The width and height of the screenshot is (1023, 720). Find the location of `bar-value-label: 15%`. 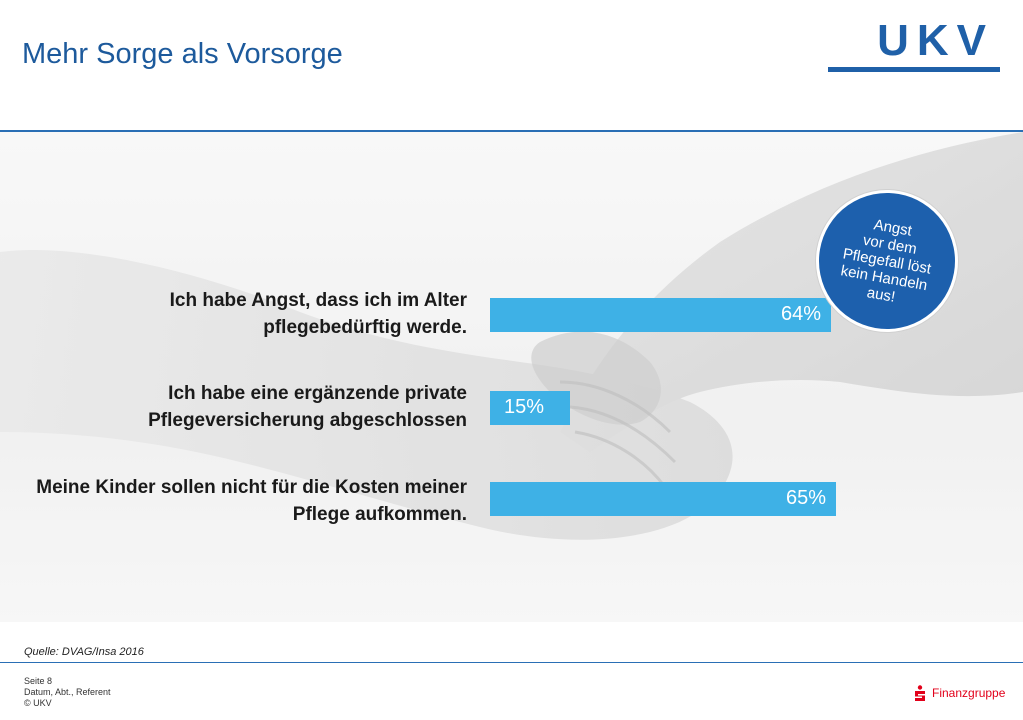

bar-value-label: 15% is located at coordinates (524, 407).